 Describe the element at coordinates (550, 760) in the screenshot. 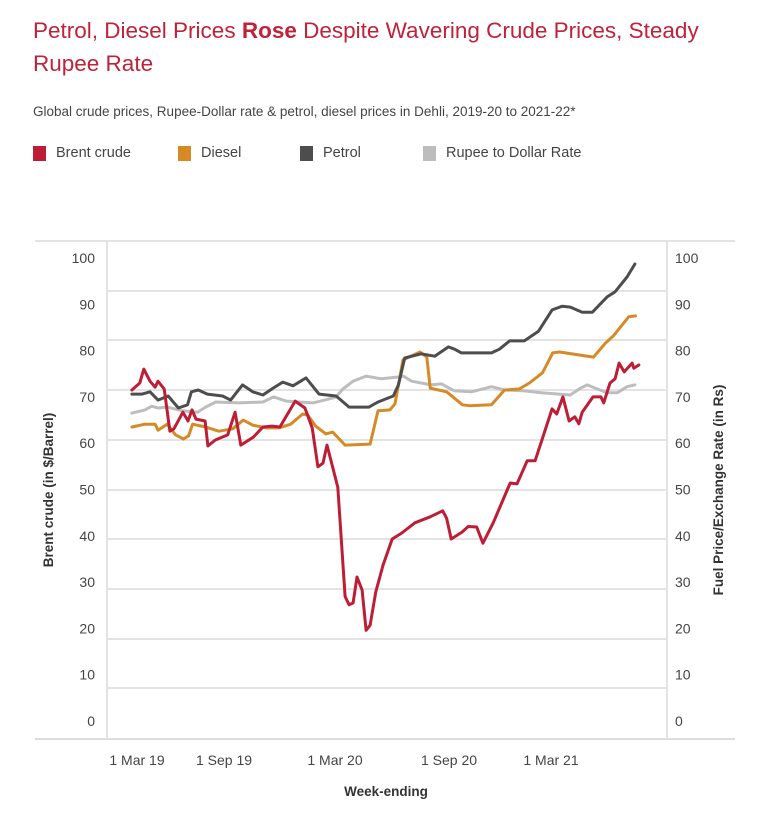

I see `x-tick-label: 1 Mar 21` at that location.